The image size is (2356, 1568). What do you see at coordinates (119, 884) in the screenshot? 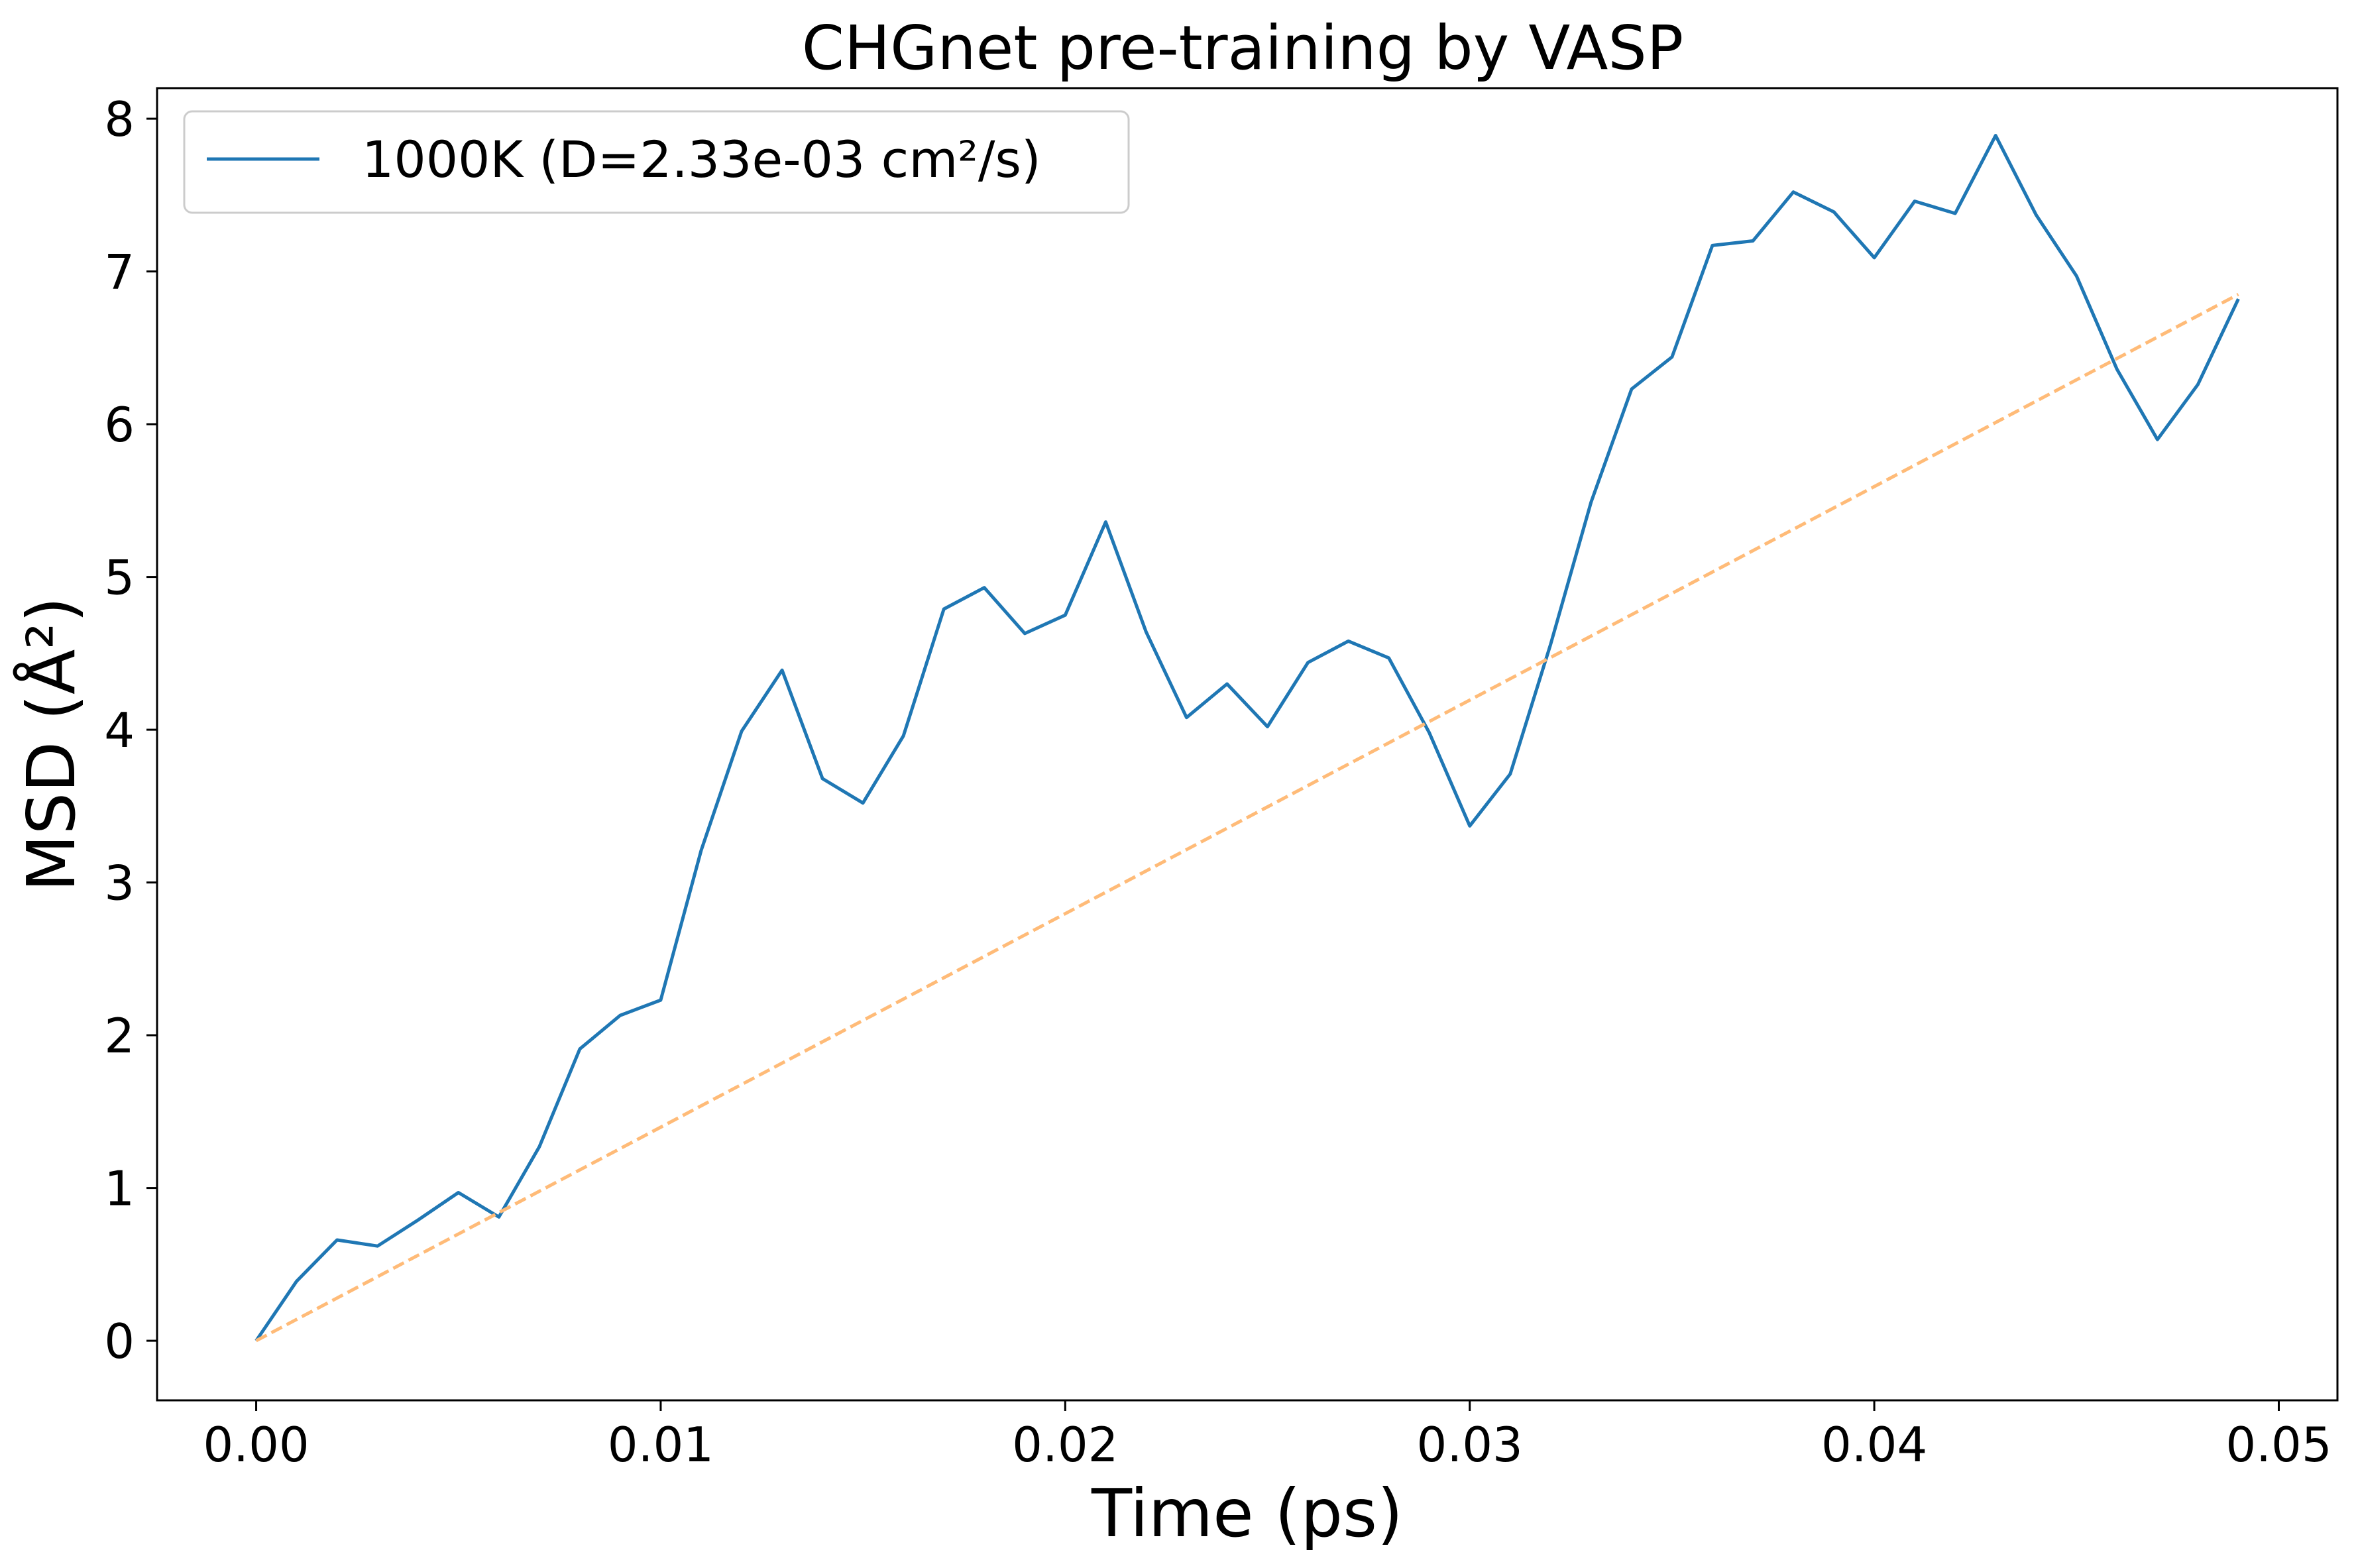
I see `y-tick-label: 3` at bounding box center [119, 884].